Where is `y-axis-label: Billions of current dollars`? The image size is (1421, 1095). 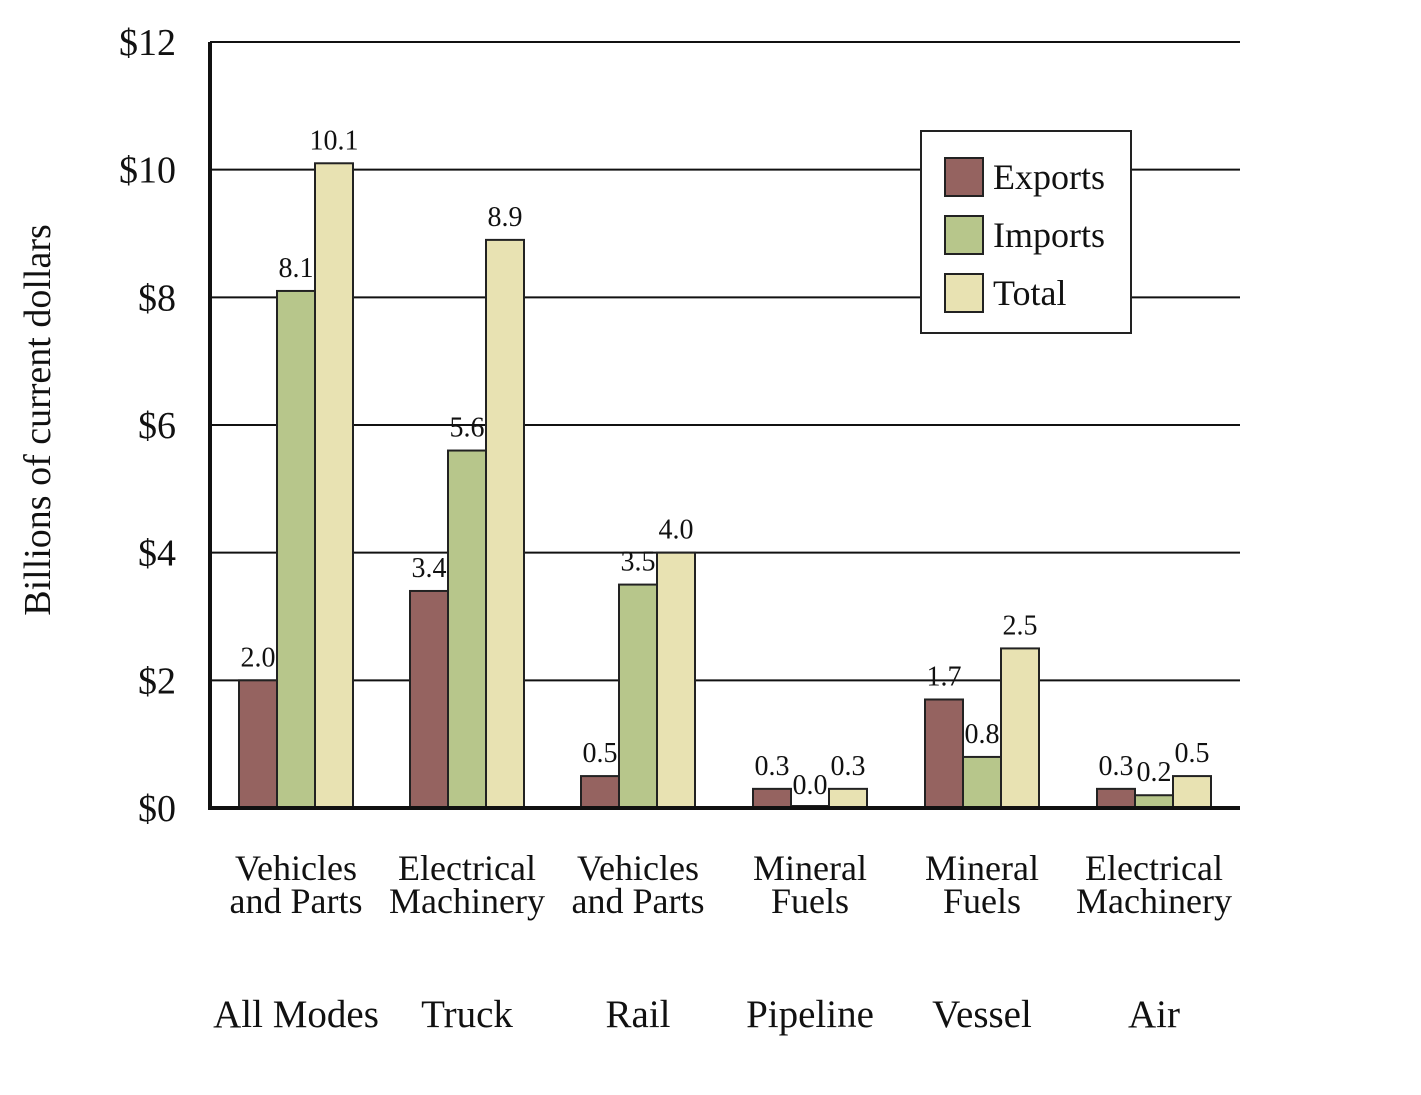
y-axis-label: Billions of current dollars is located at coordinates (38, 420).